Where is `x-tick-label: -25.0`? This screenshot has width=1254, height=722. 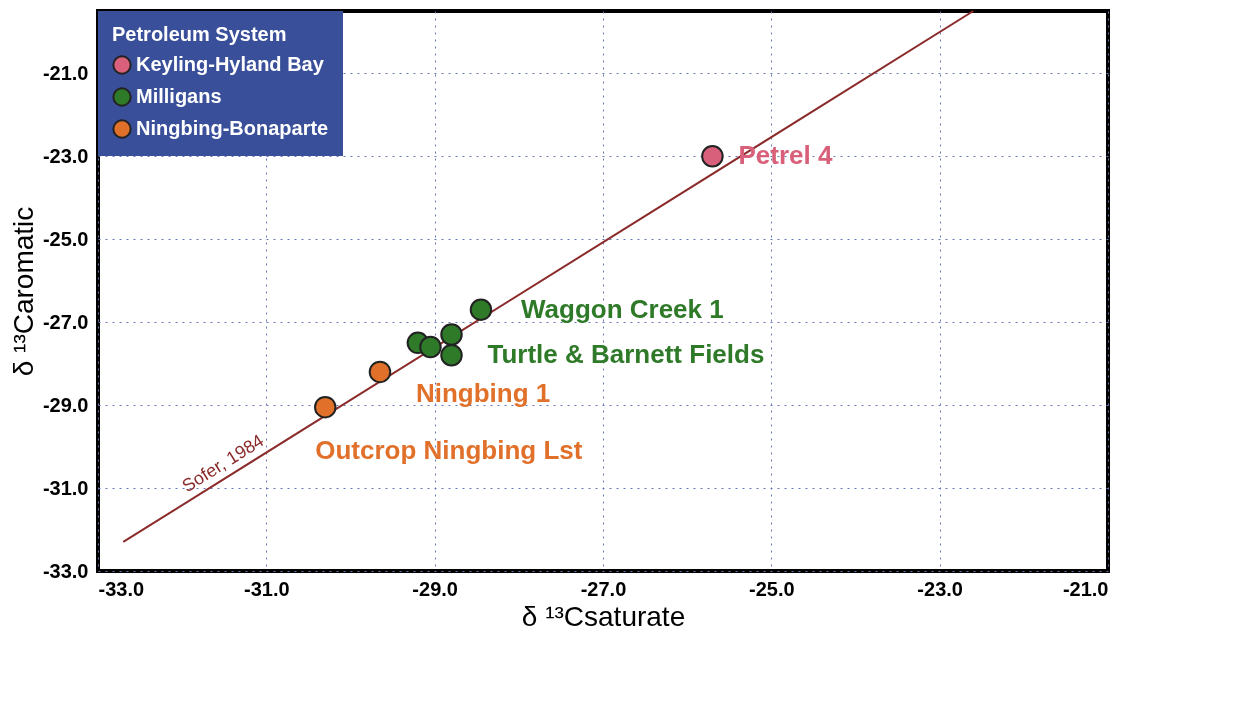
x-tick-label: -25.0 is located at coordinates (772, 588).